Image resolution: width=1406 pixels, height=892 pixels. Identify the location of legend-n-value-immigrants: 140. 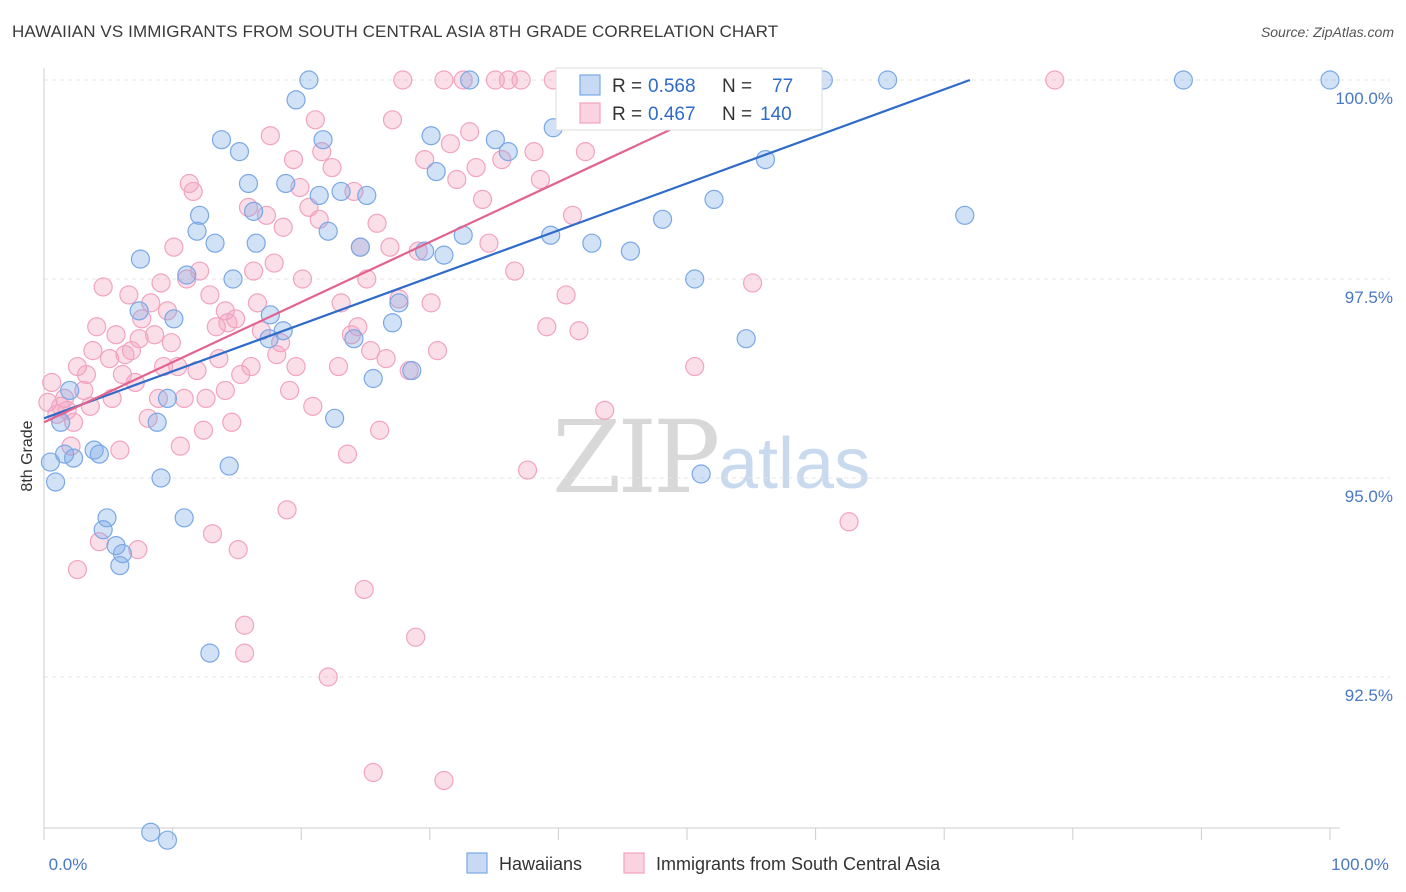
(776, 114).